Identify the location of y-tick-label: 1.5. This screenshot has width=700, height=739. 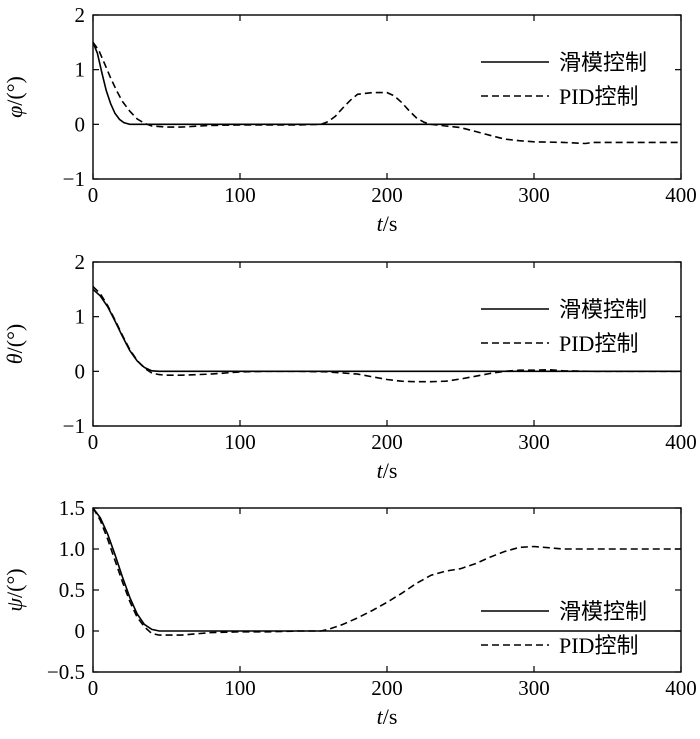
(72, 508).